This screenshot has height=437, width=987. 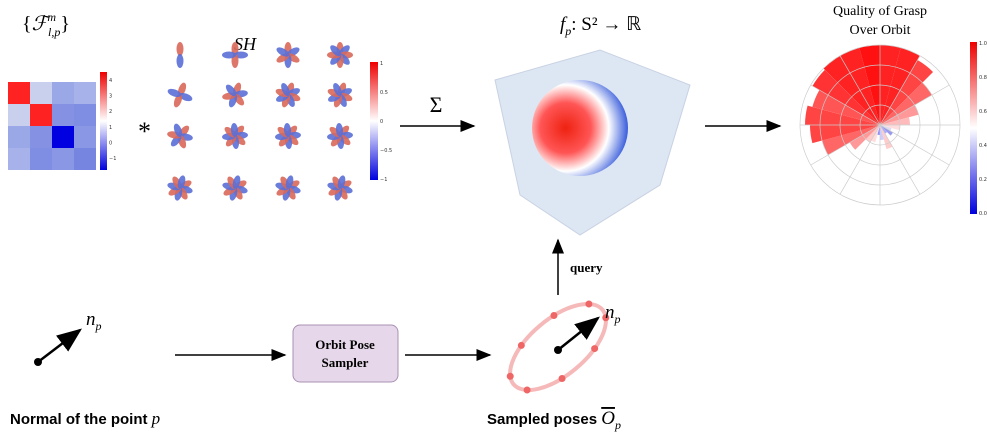 I want to click on colorbar-tick: 0.2, so click(x=983, y=180).